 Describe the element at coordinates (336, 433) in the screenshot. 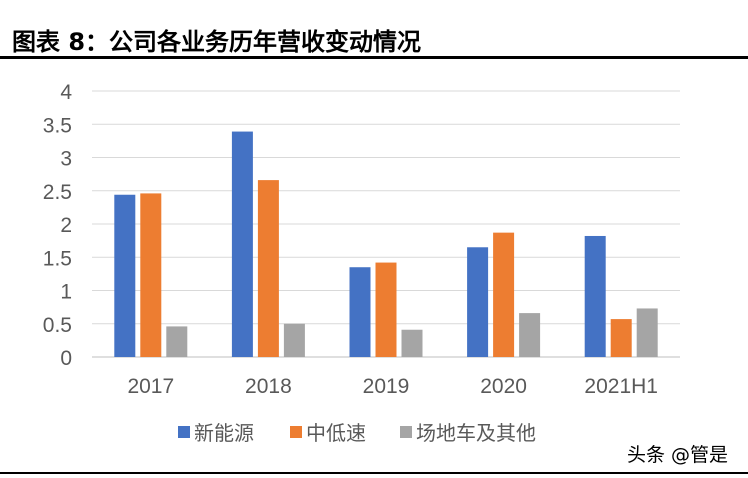

I see `legend-label: 中低速` at that location.